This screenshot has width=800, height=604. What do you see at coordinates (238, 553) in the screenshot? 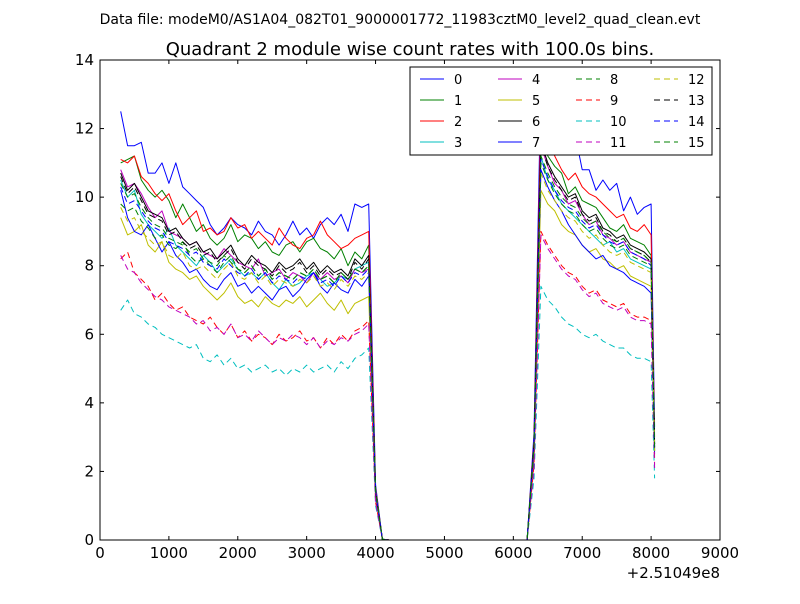
I see `x-tick-label: 2000` at bounding box center [238, 553].